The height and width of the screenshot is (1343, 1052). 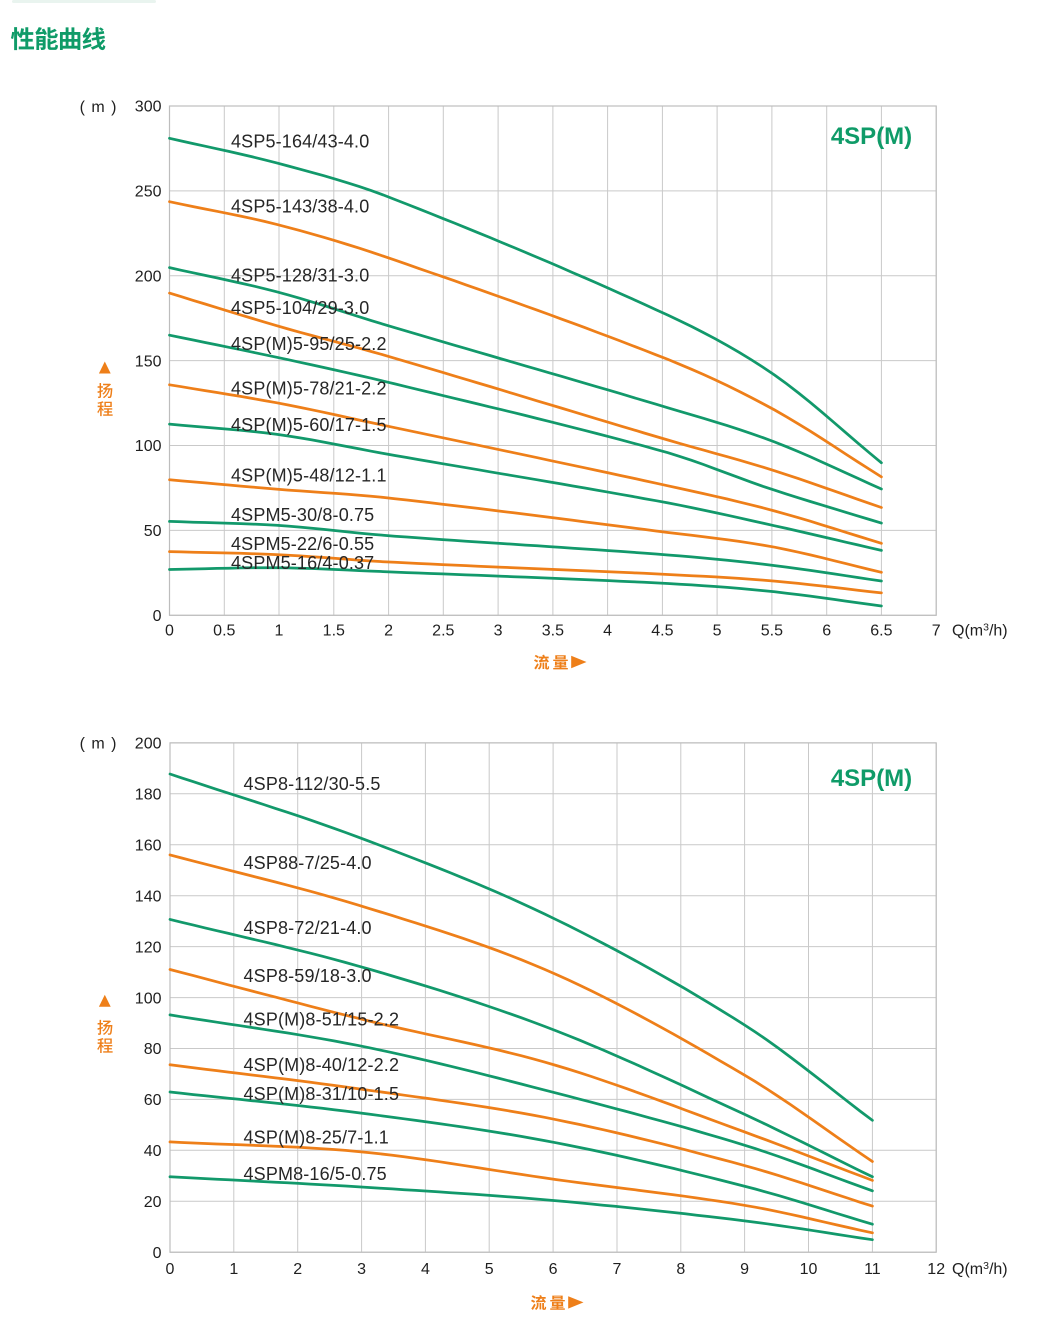 What do you see at coordinates (308, 928) in the screenshot?
I see `svg-text: 4SP8-72/21-4.0` at bounding box center [308, 928].